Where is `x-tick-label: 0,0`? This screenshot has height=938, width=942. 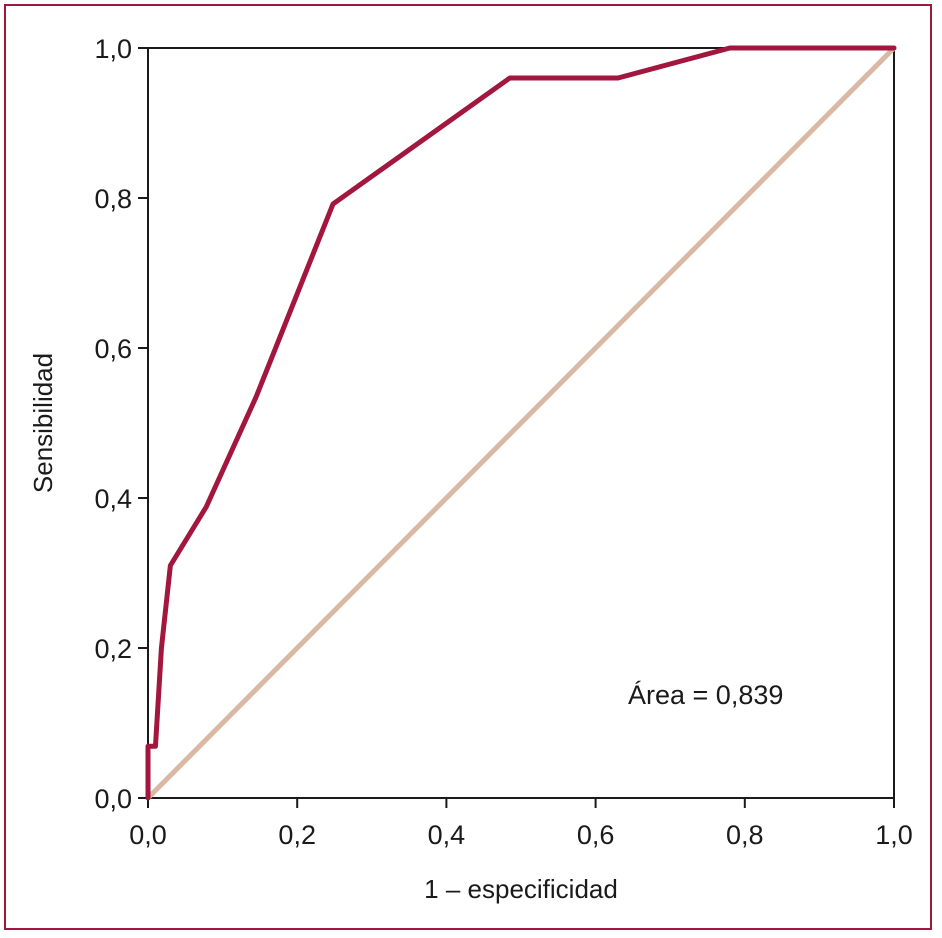
x-tick-label: 0,0 is located at coordinates (148, 835).